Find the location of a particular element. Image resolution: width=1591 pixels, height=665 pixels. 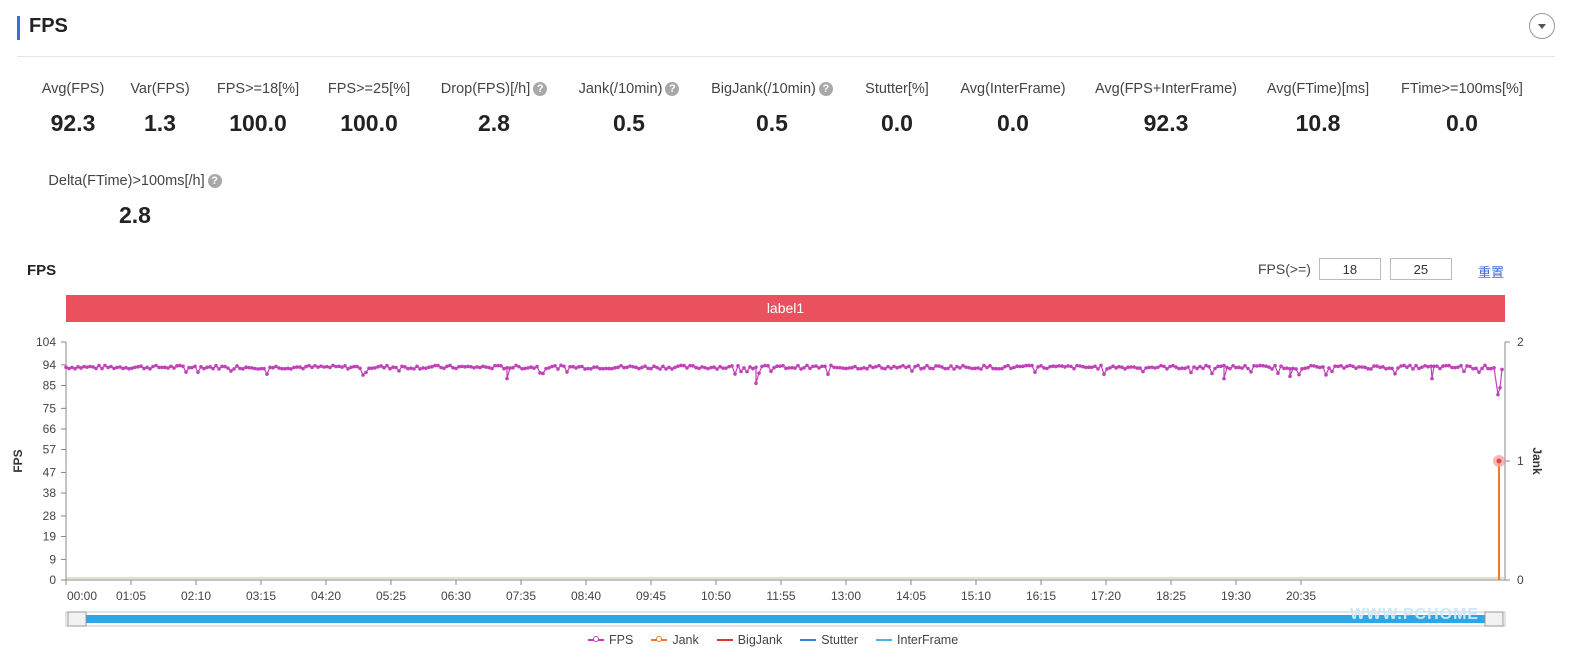

y-tick-label: 85 is located at coordinates (50, 385).